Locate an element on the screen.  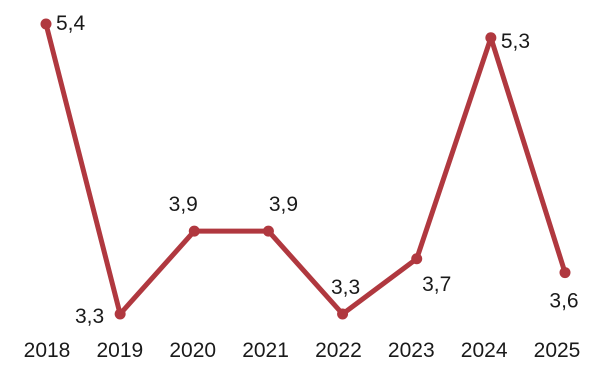
x-tick-2025: 2025 is located at coordinates (557, 350).